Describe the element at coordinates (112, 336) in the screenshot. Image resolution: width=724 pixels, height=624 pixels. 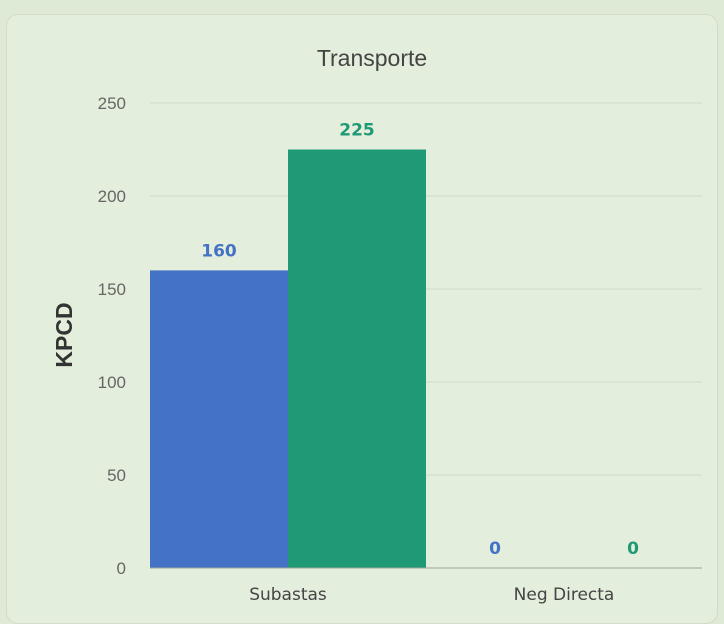
I see `y-axis-ticks: 0 50 100 150 200 250` at that location.